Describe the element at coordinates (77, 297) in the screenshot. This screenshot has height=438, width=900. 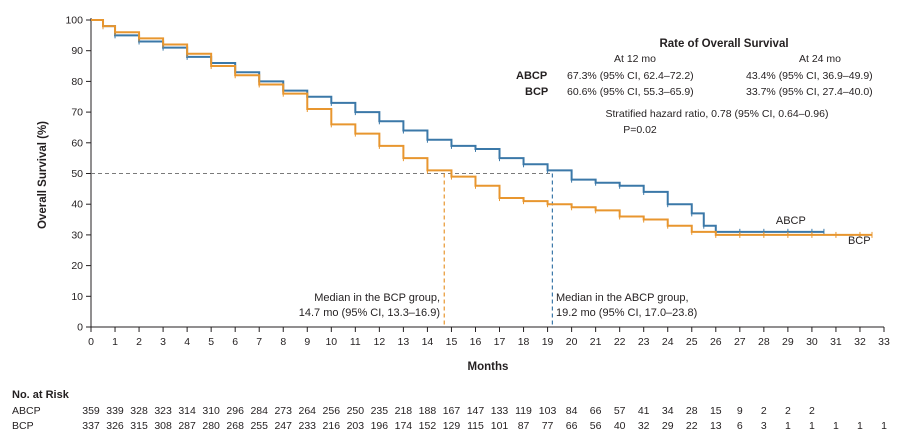
I see `y-tick-label: 10` at that location.